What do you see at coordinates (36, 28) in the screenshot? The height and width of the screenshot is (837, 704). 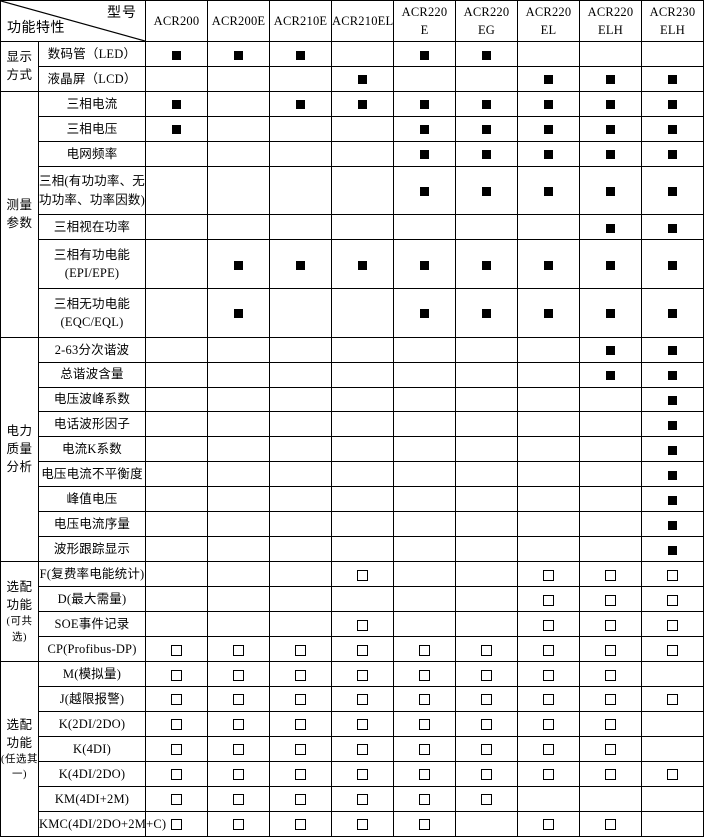 I see `corner-feature-label: 功能特性` at bounding box center [36, 28].